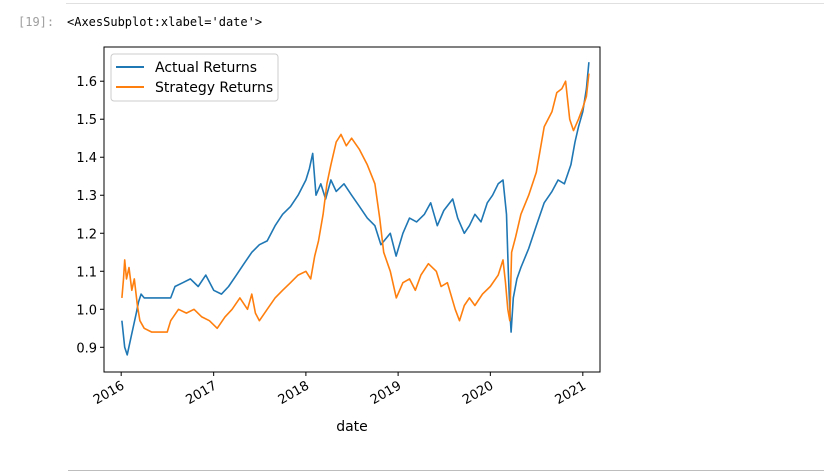  What do you see at coordinates (165, 22) in the screenshot?
I see `cell-output-repr: <AxesSubplot:xlabel='date'>` at bounding box center [165, 22].